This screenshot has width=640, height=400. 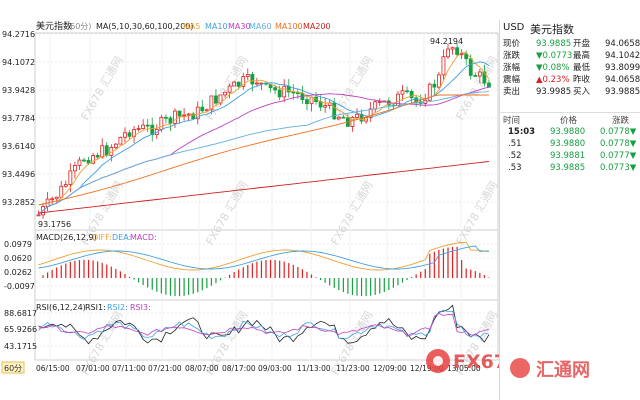 What do you see at coordinates (239, 26) in the screenshot?
I see `ma-legend-ma30: MA30` at bounding box center [239, 26].